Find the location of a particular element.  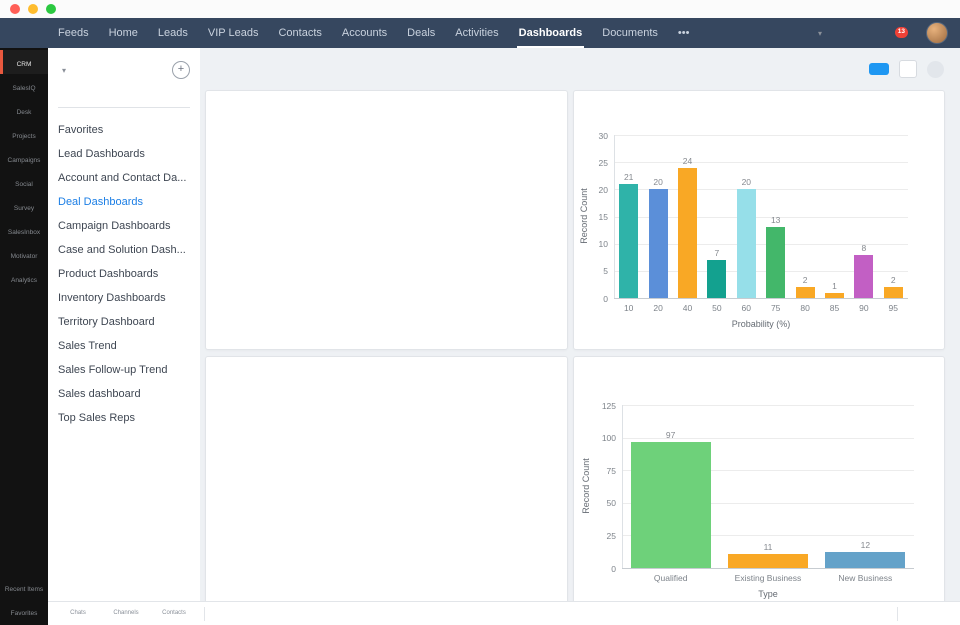

bar-qualified is located at coordinates (670, 504).